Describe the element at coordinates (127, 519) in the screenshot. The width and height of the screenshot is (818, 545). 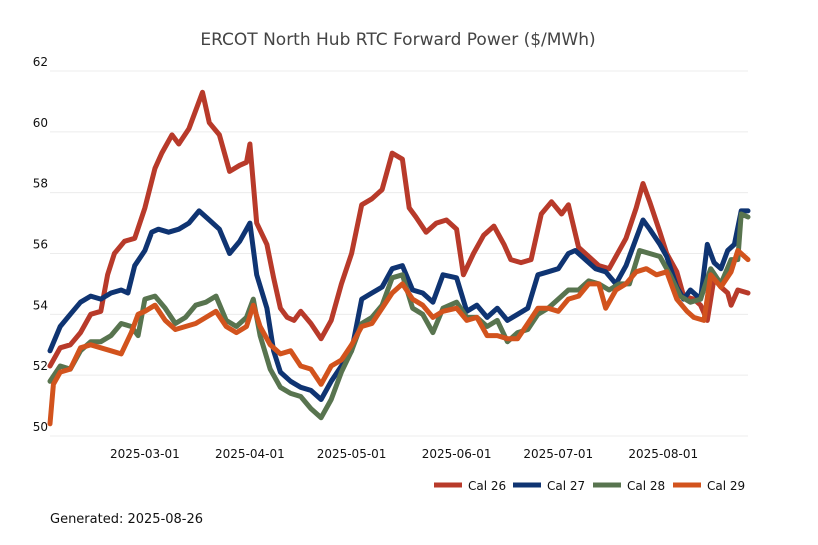
I see `generated-note: Generated: 2025-08-26` at that location.